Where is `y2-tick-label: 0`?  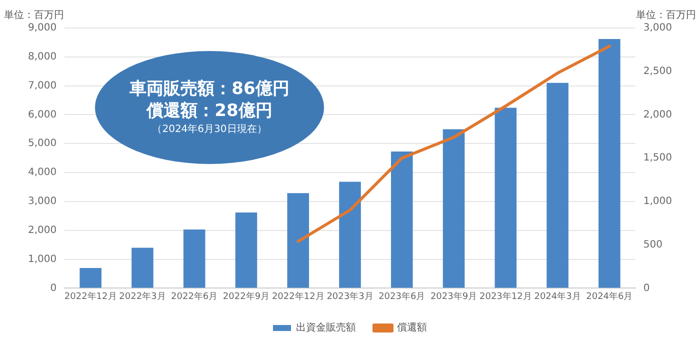
y2-tick-label: 0 is located at coordinates (646, 288).